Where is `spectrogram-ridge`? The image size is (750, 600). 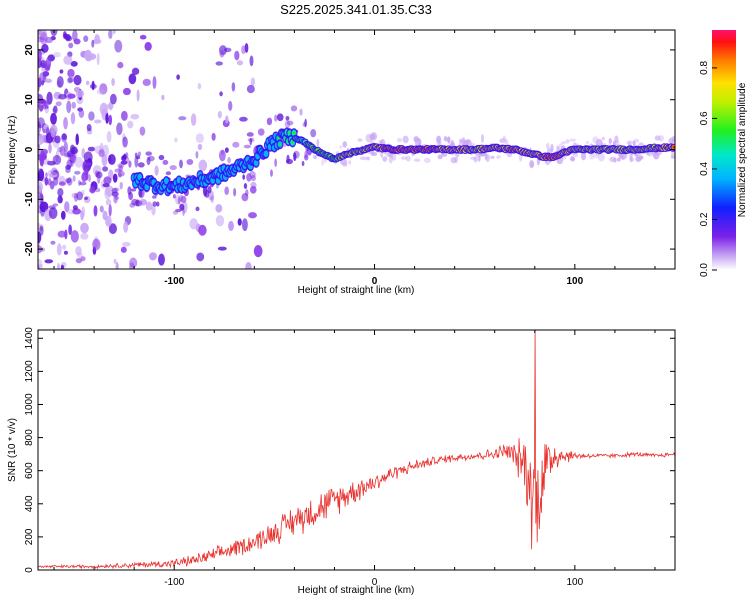
spectrogram-ridge is located at coordinates (402, 162).